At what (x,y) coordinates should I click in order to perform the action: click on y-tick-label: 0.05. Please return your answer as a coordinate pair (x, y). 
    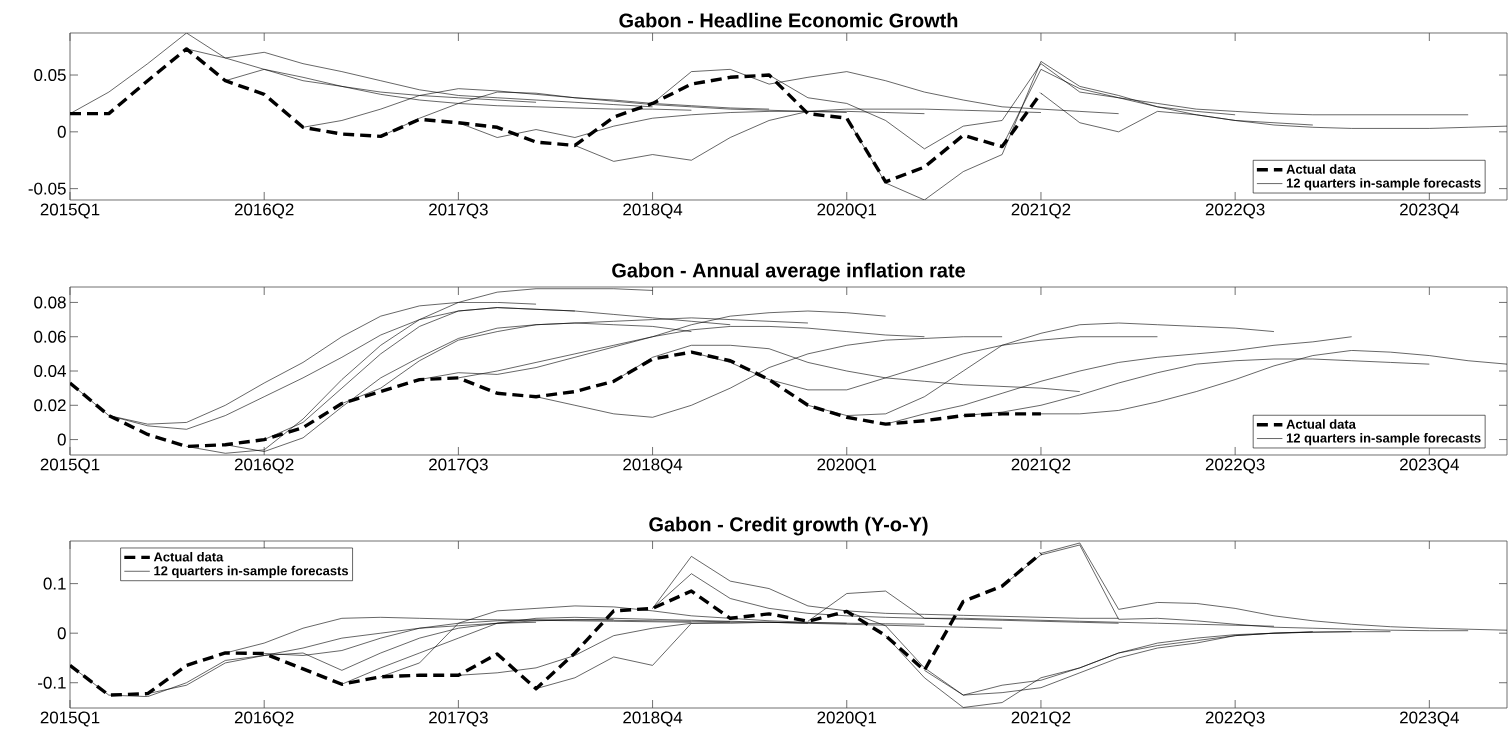
    Looking at the image, I should click on (50, 75).